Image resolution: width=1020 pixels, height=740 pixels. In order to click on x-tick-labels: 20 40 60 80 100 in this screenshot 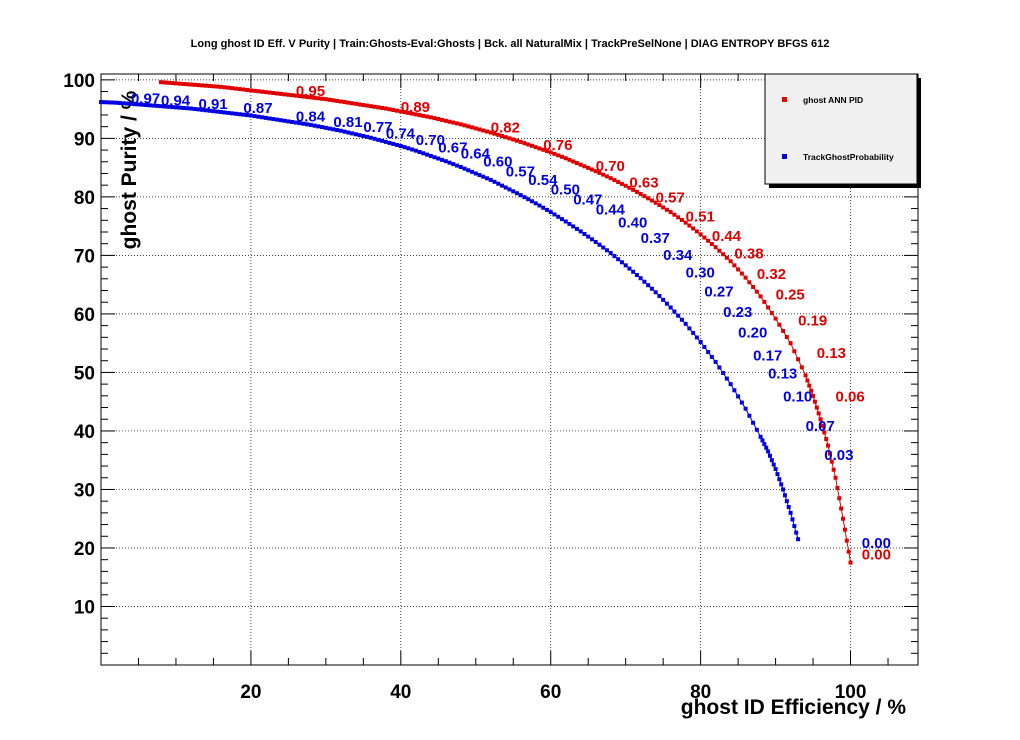, I will do `click(553, 692)`.